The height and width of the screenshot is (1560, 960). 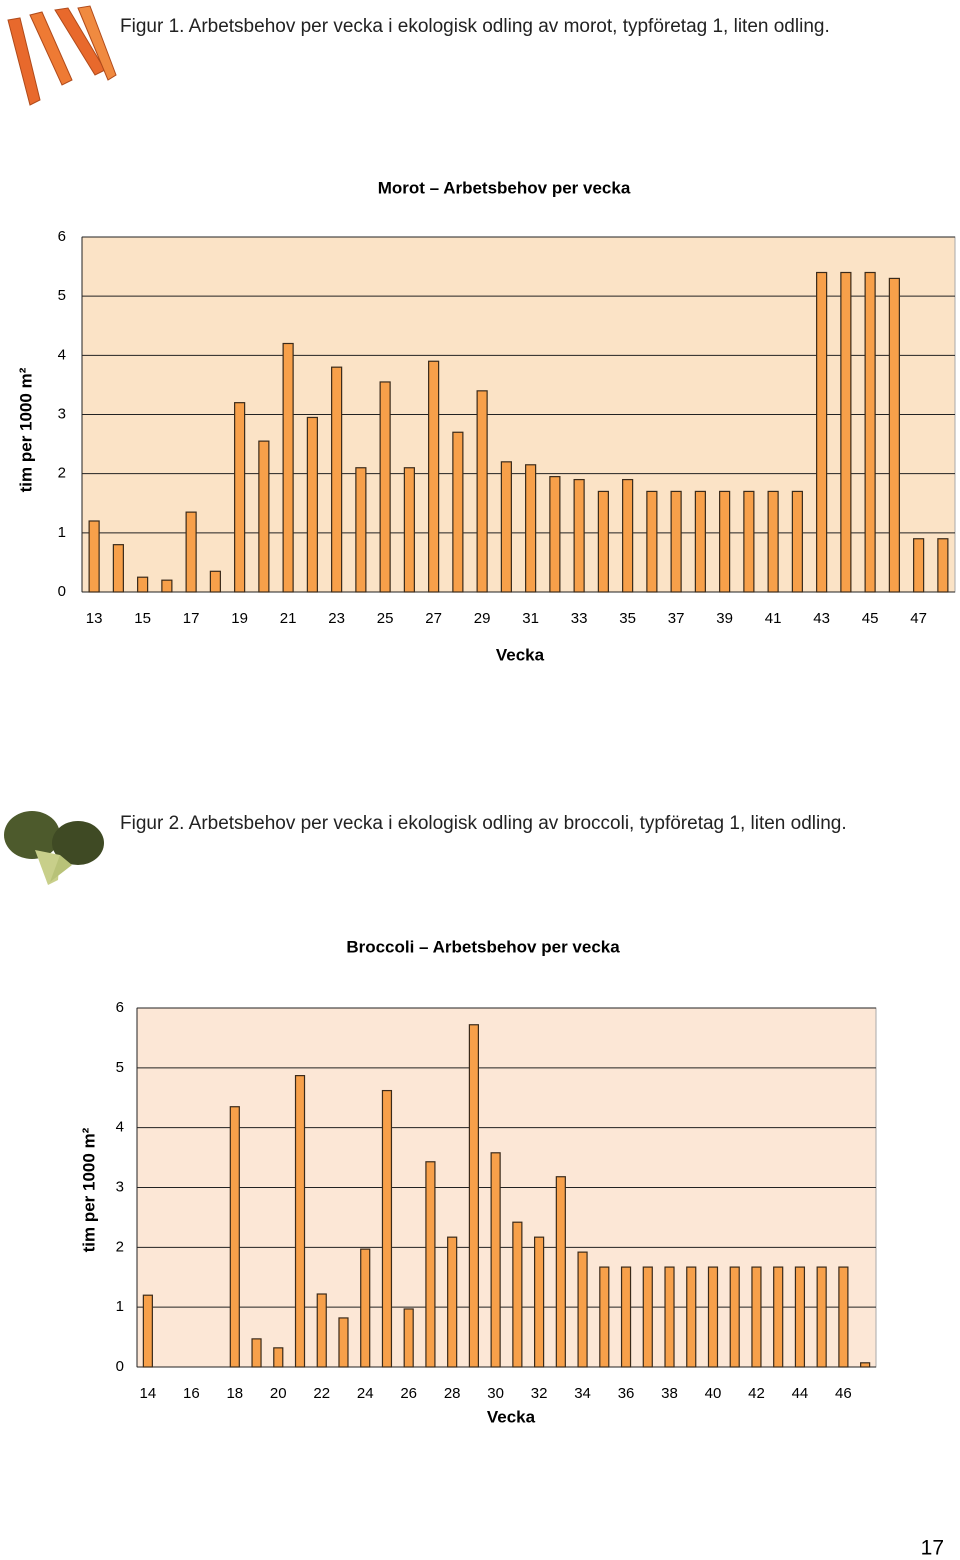 I want to click on chart-title: Morot – Arbetsbehov per vecka, so click(x=504, y=187).